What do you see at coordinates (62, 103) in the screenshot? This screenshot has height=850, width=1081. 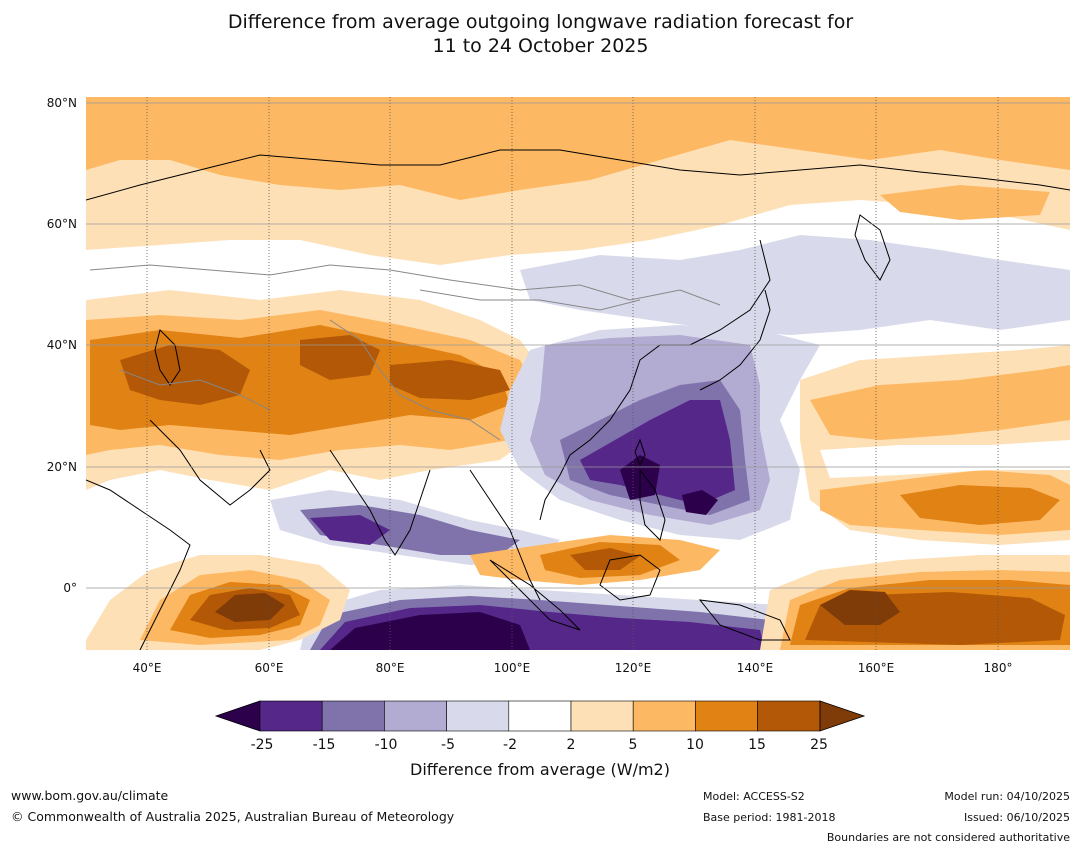 I see `lat-tick-80n: 80°N` at bounding box center [62, 103].